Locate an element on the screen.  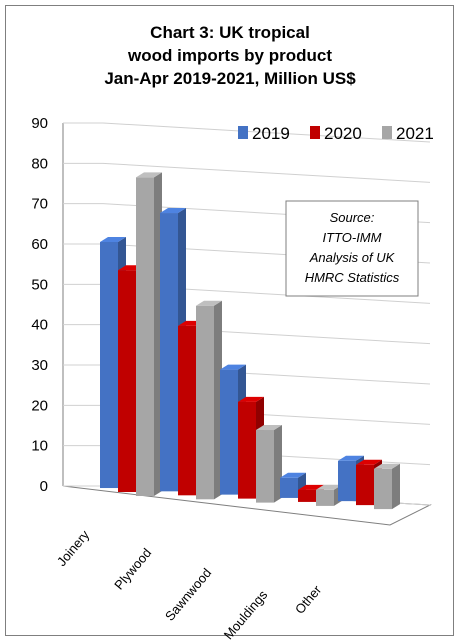
y-tick-label: 60 is located at coordinates (39, 244).